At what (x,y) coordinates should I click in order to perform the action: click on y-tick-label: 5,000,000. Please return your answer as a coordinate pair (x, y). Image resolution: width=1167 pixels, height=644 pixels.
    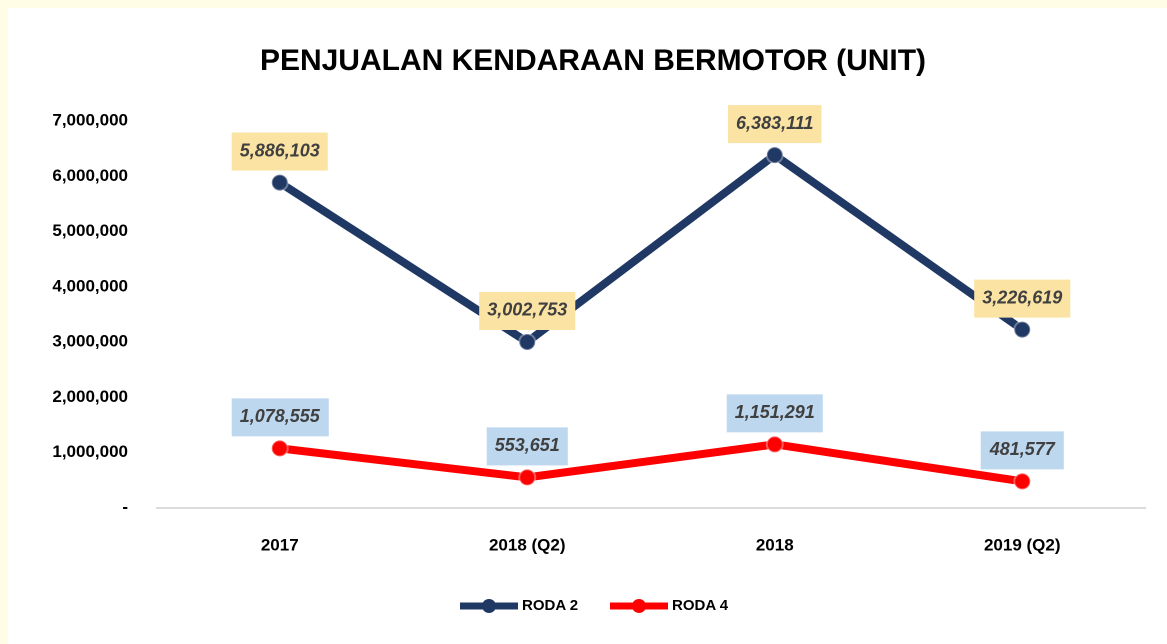
    Looking at the image, I should click on (90, 230).